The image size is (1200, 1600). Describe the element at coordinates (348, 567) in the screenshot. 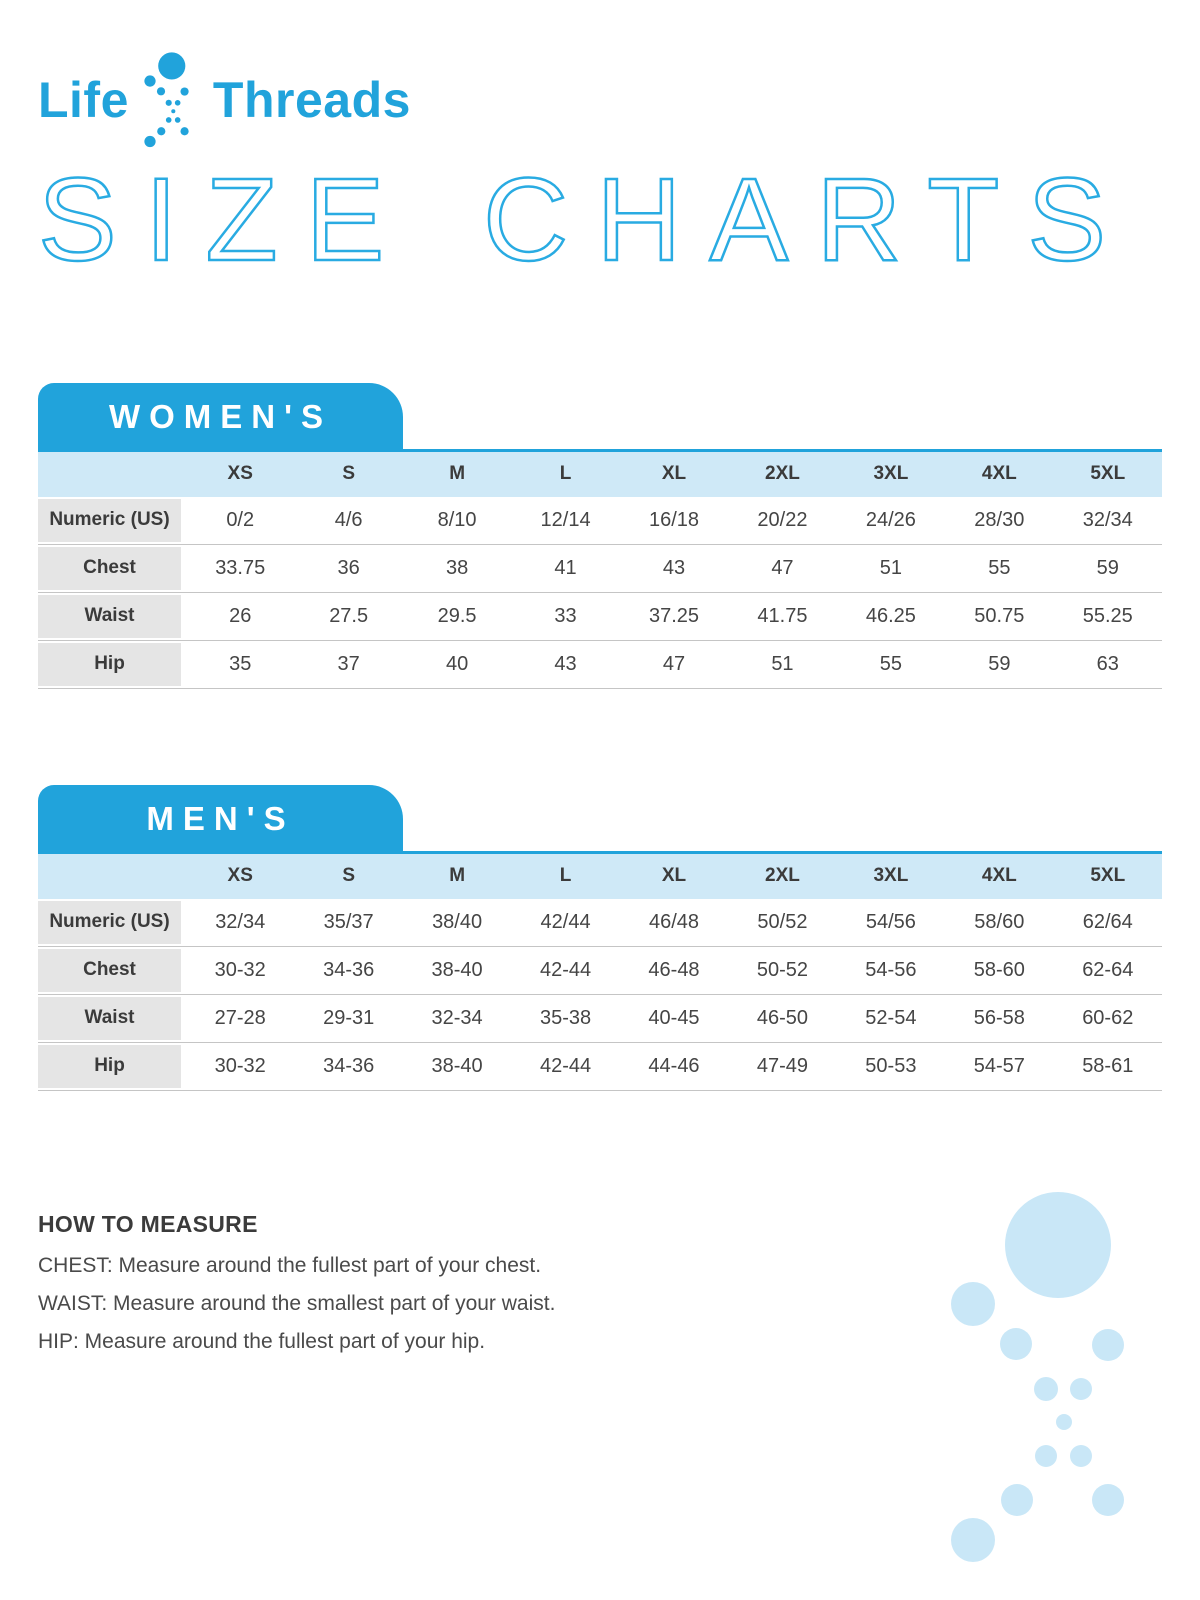

I see `table-cell: 36` at that location.